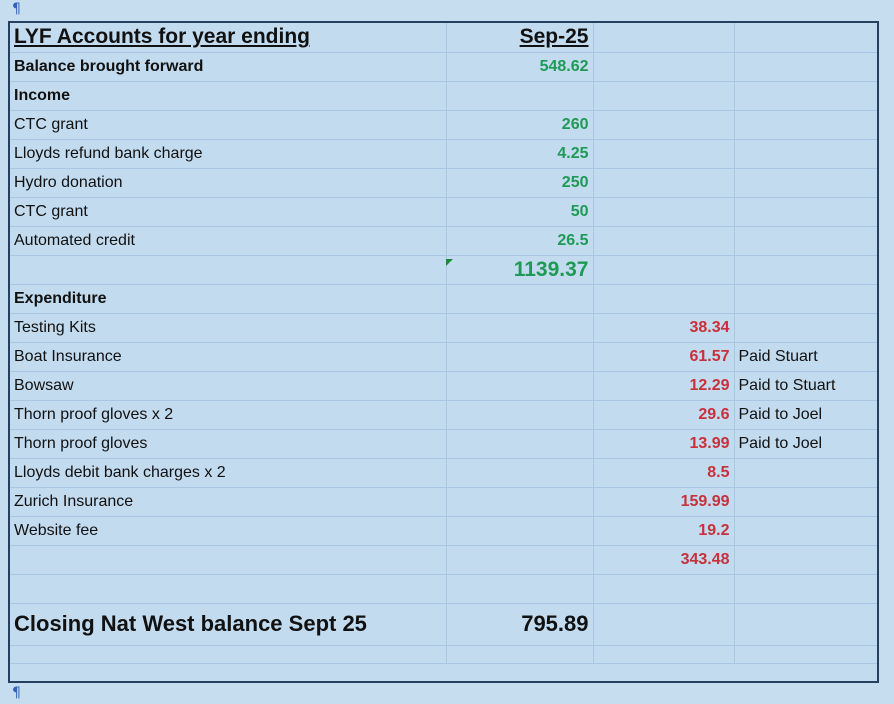 This screenshot has width=894, height=704. I want to click on expenditure-label: Testing Kits, so click(228, 328).